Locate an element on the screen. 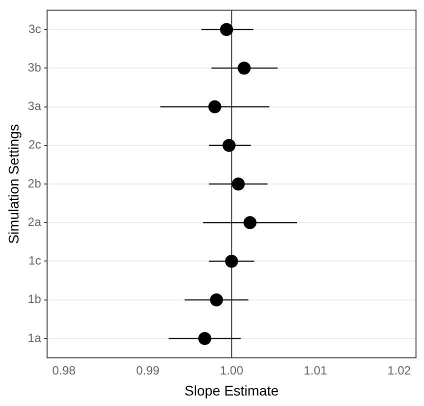 This screenshot has height=406, width=424. y-tick-label: 3b is located at coordinates (35, 67).